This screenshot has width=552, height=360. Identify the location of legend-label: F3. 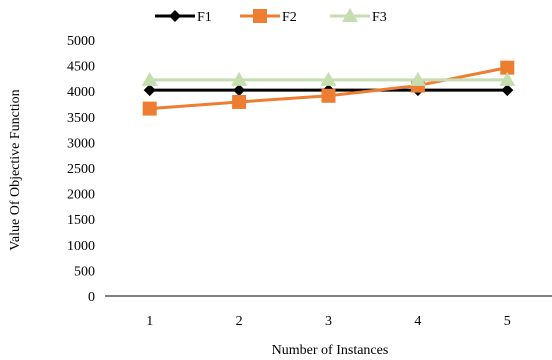
(379, 17).